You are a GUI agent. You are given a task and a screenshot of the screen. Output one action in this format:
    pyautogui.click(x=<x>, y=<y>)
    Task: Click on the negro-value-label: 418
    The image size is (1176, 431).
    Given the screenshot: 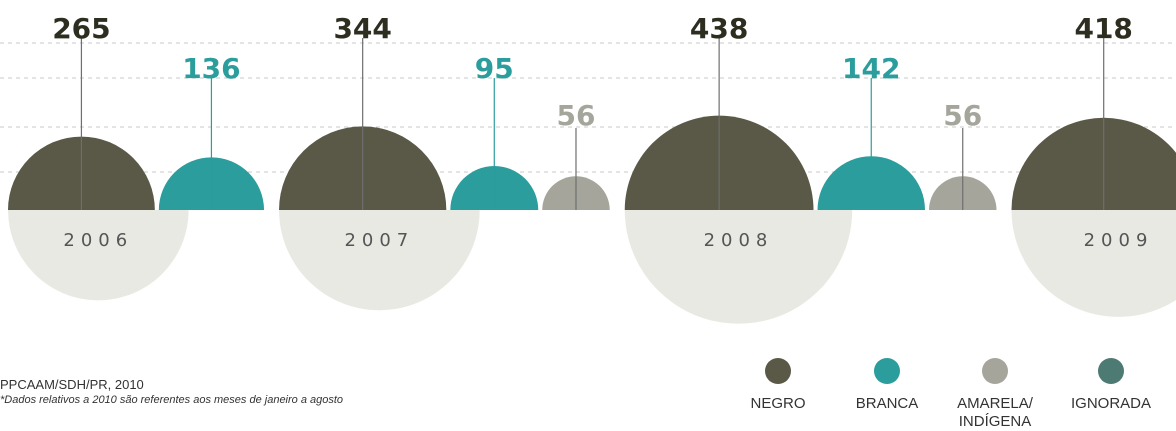 What is the action you would take?
    pyautogui.click(x=1103, y=28)
    